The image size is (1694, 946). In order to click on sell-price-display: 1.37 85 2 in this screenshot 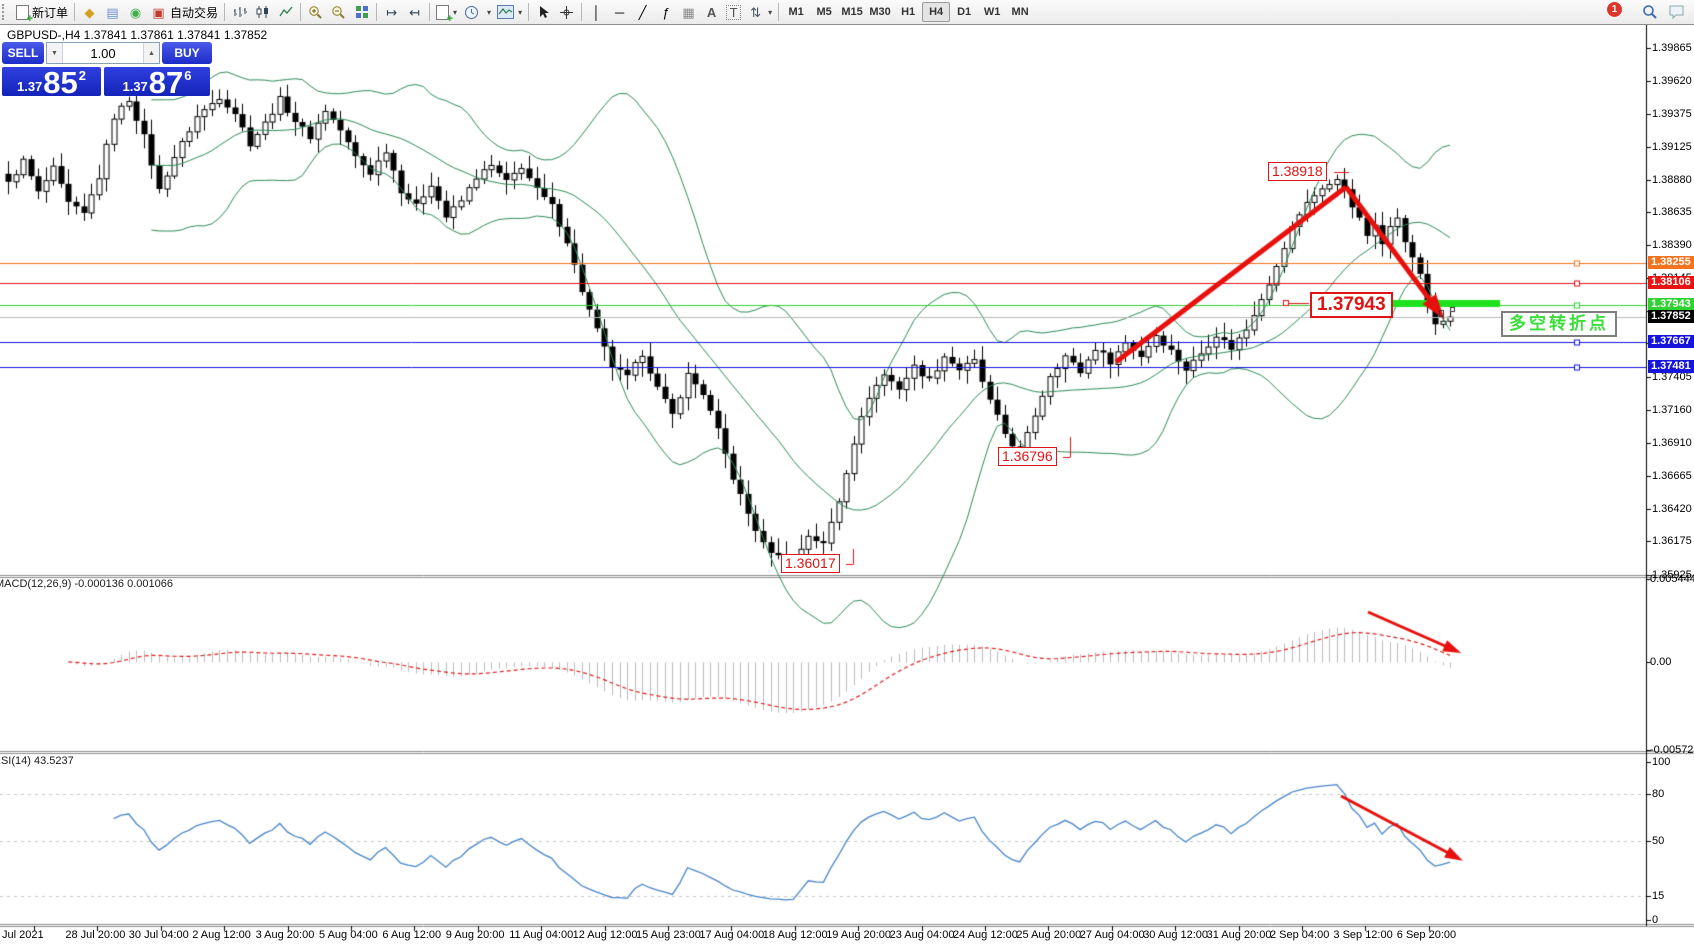, I will do `click(51, 81)`.